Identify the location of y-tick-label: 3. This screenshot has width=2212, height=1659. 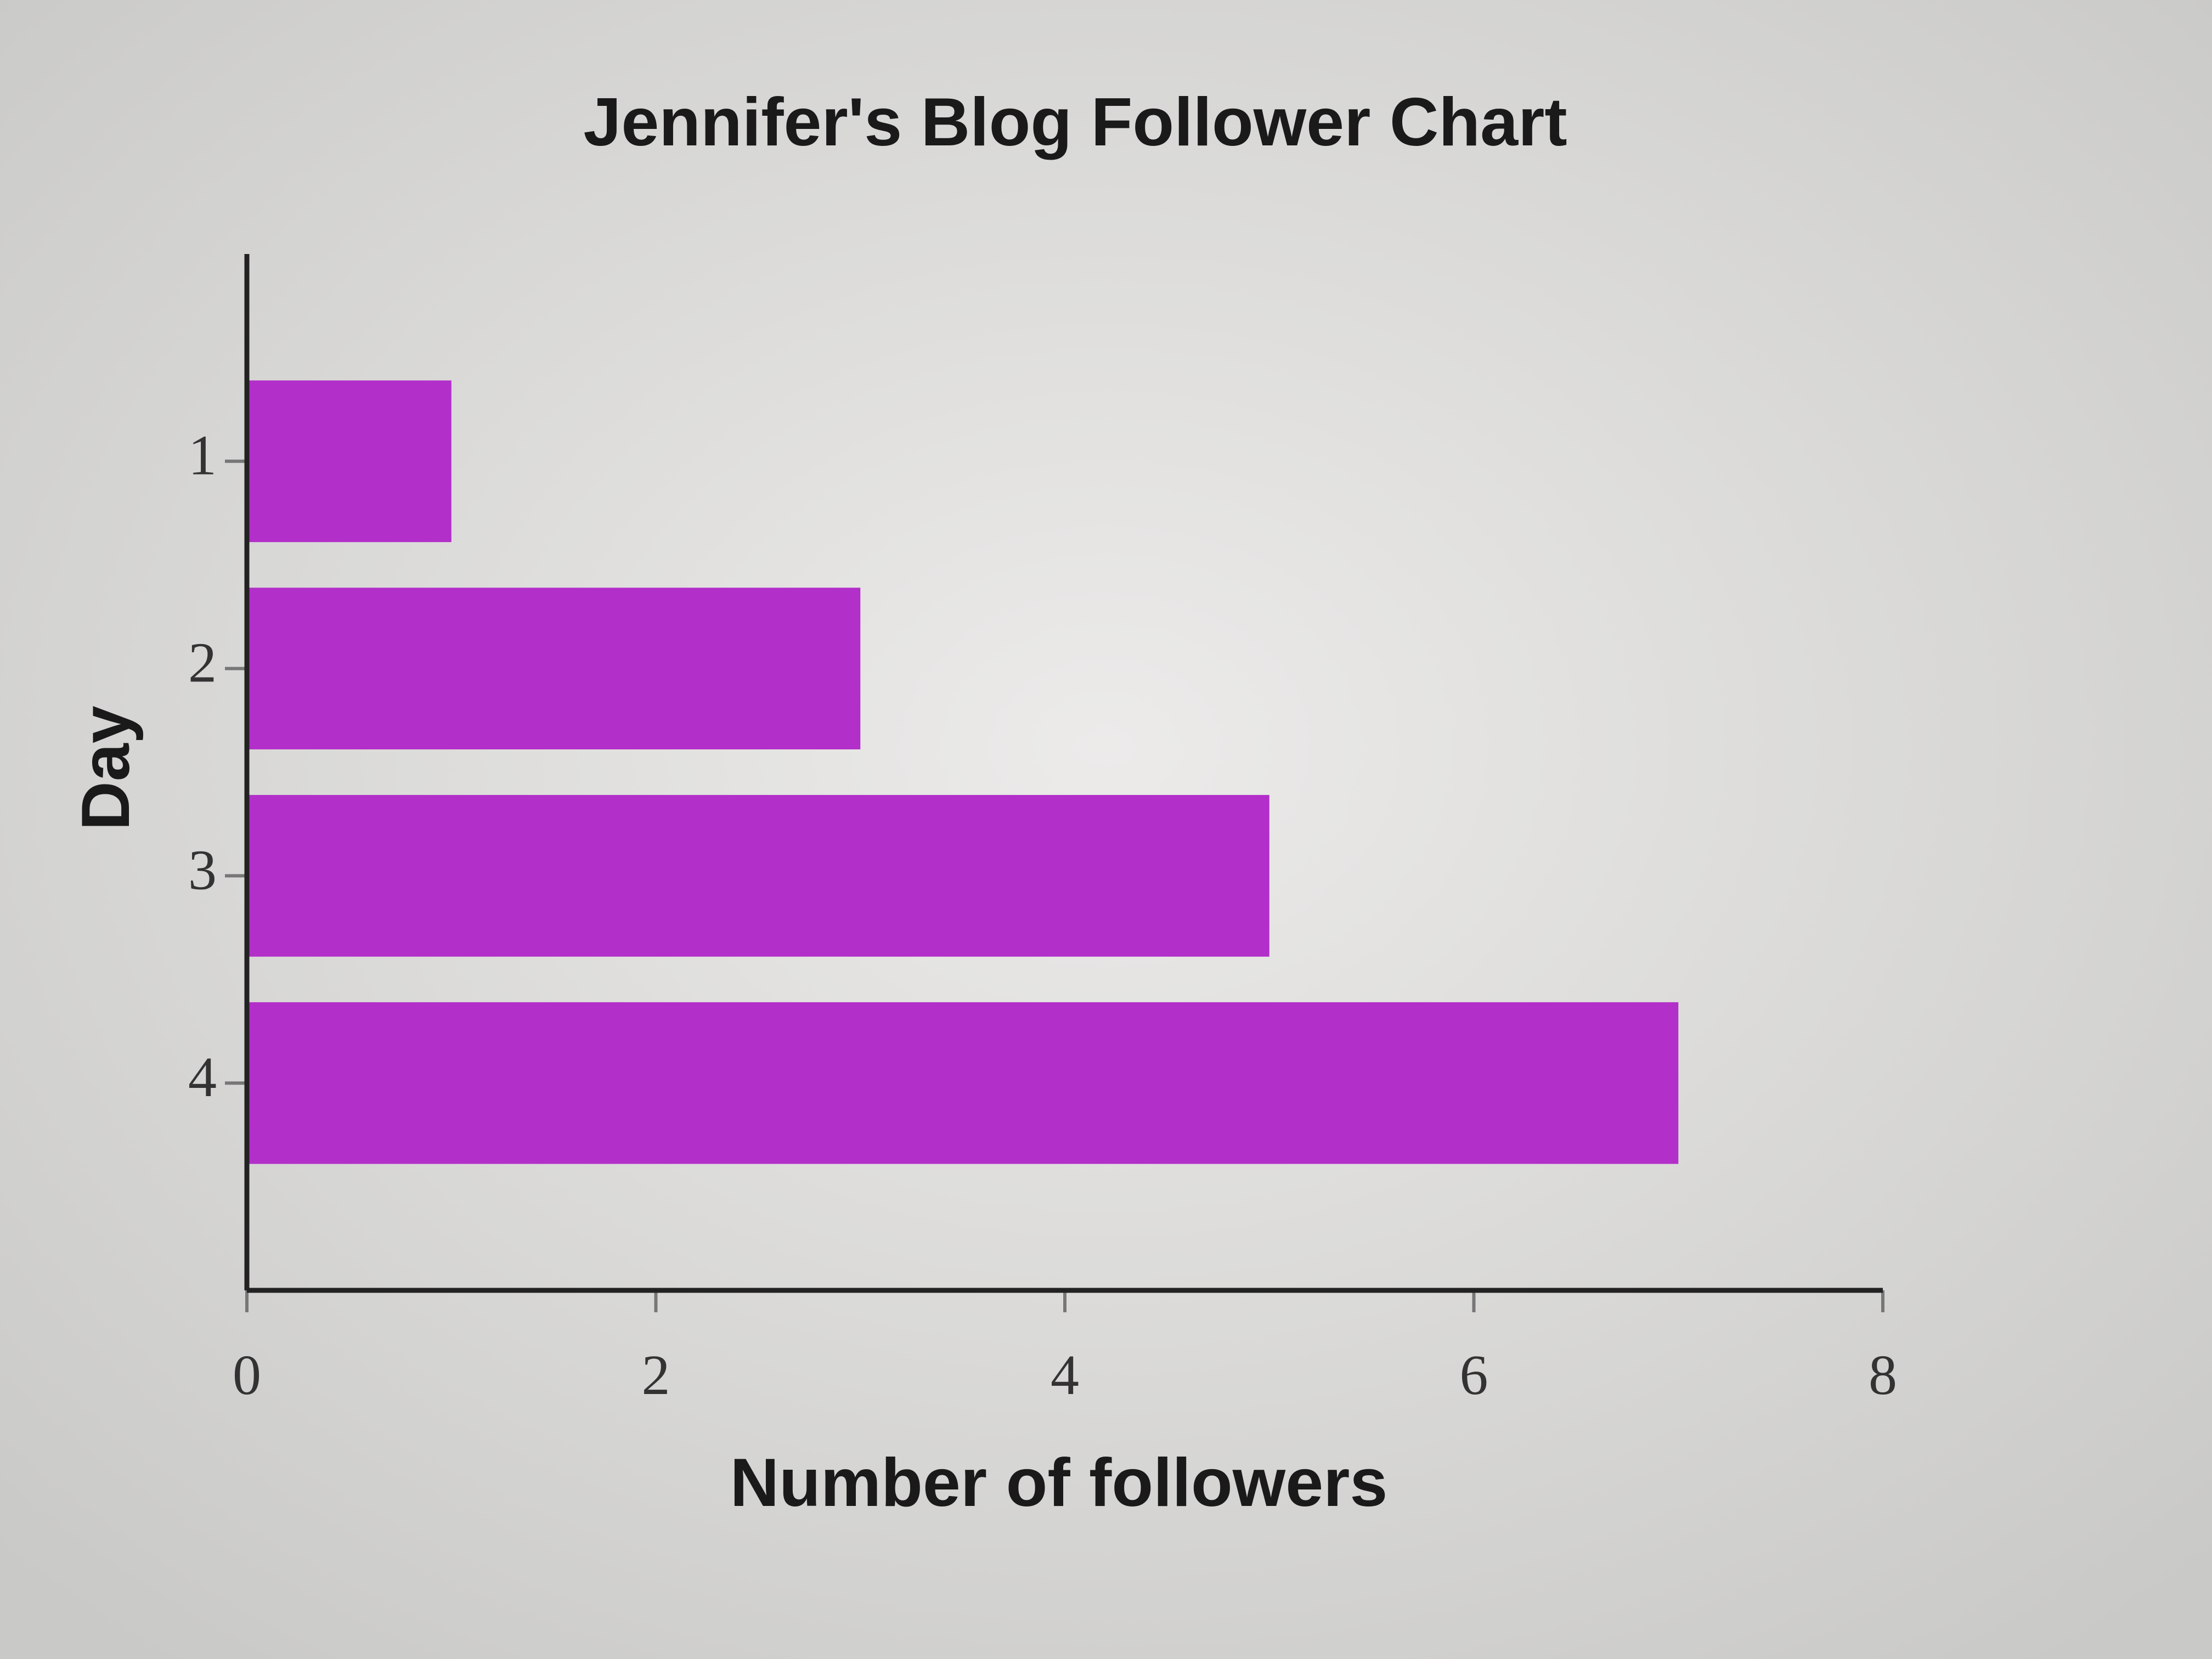
(202, 869).